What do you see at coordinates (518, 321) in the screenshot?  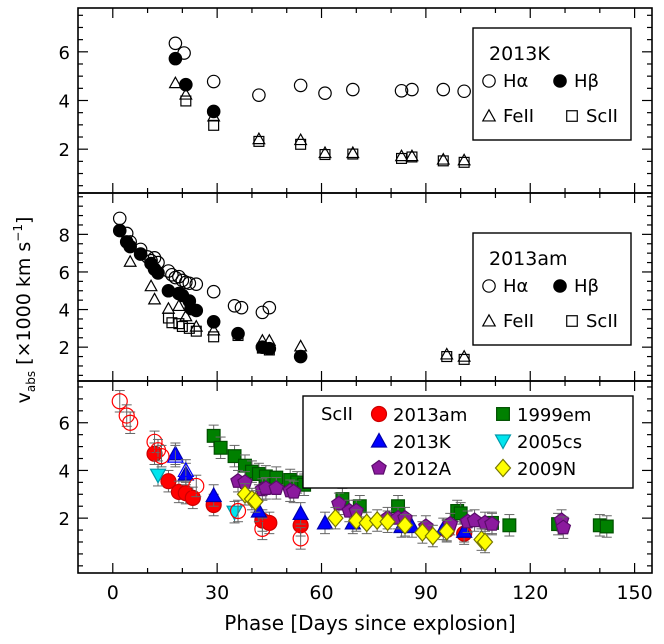 I see `legend-label: FeII` at bounding box center [518, 321].